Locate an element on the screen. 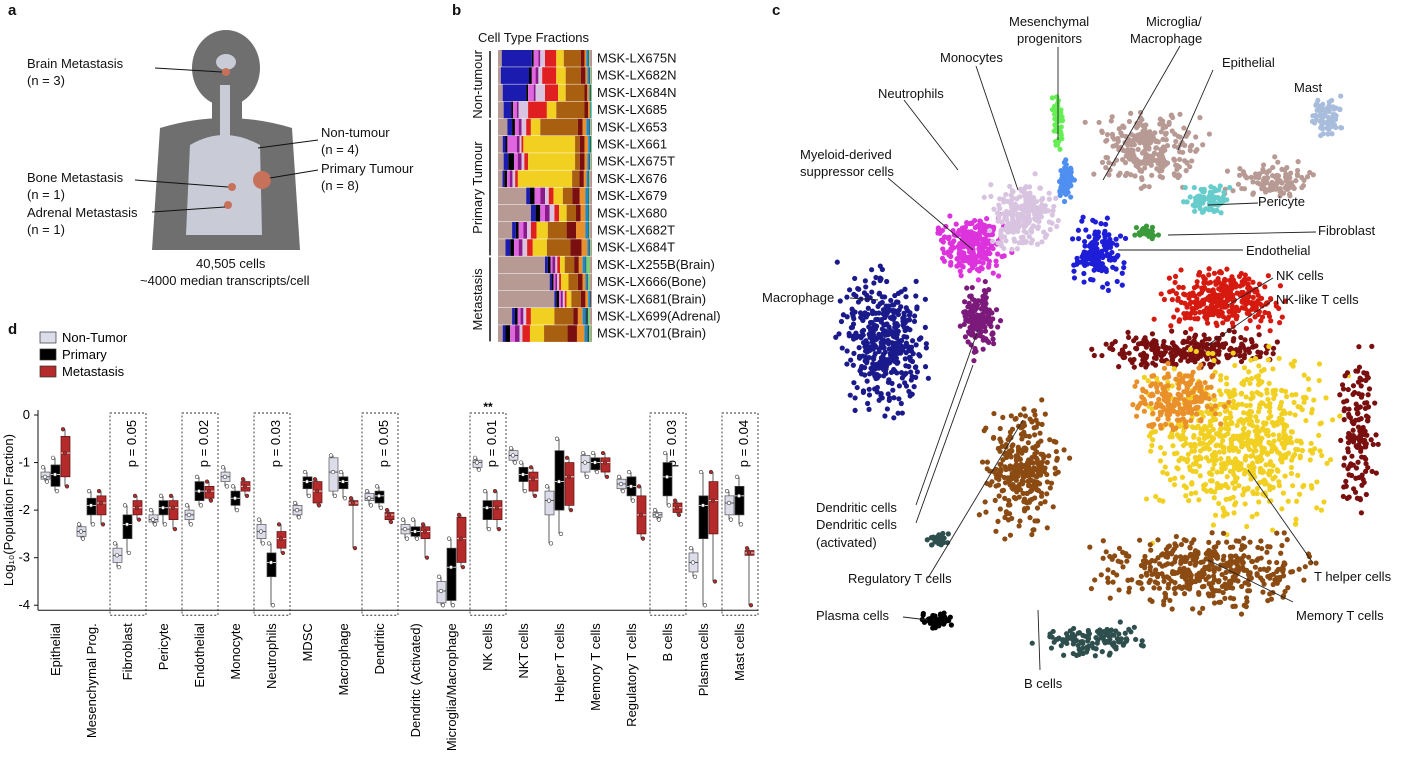 The image size is (1428, 774). data-point is located at coordinates (333, 472).